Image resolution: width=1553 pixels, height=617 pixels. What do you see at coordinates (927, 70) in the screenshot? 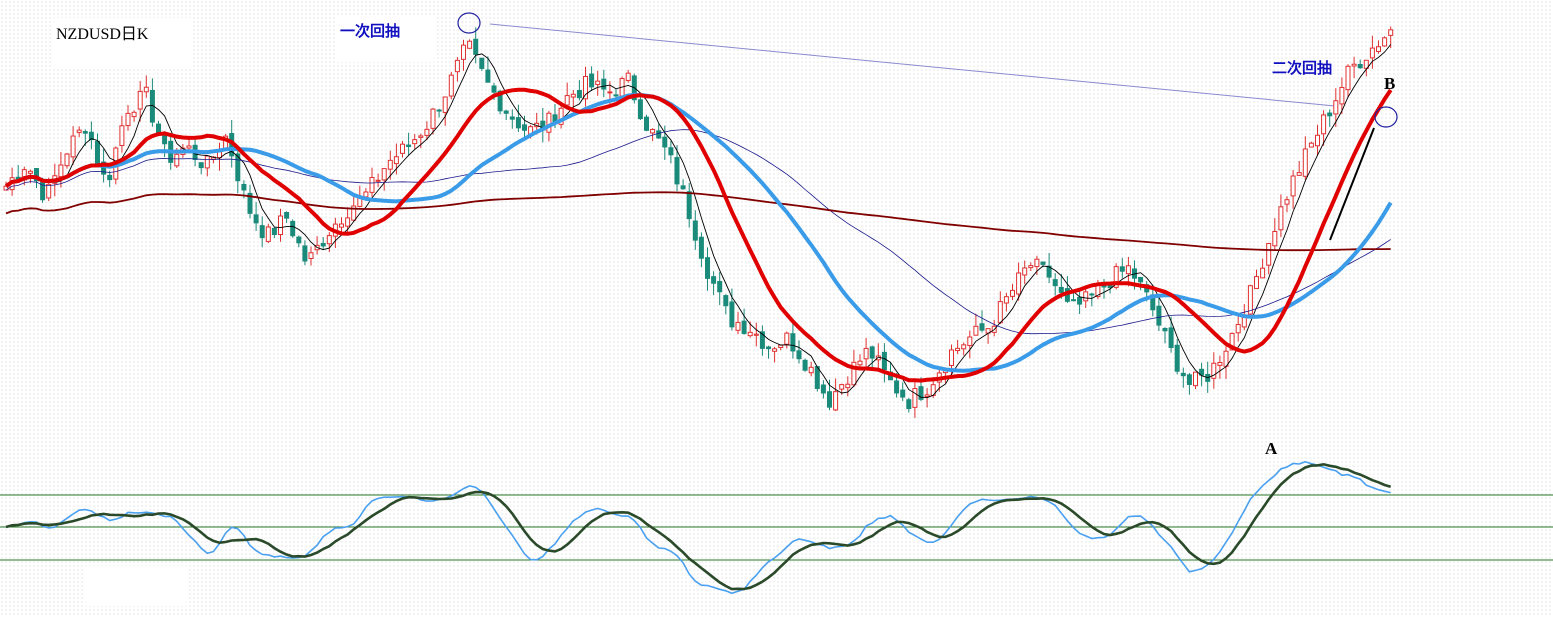
I see `marker-layer` at bounding box center [927, 70].